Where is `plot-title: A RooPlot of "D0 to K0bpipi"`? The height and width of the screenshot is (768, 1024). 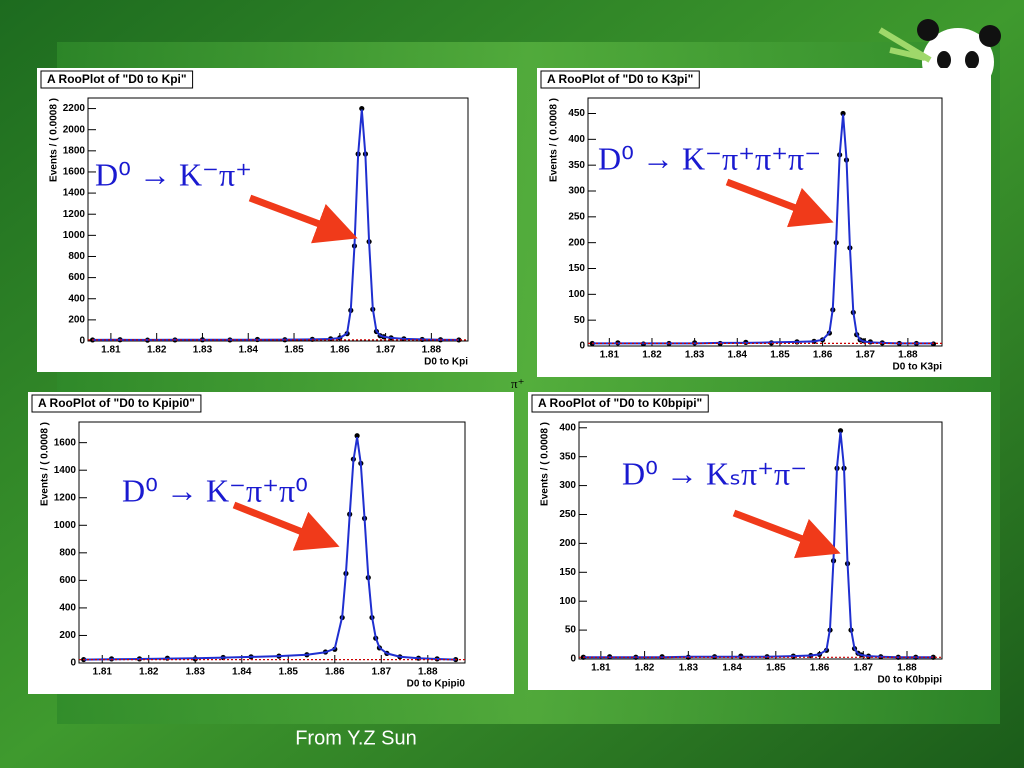 plot-title: A RooPlot of "D0 to K0bpipi" is located at coordinates (620, 403).